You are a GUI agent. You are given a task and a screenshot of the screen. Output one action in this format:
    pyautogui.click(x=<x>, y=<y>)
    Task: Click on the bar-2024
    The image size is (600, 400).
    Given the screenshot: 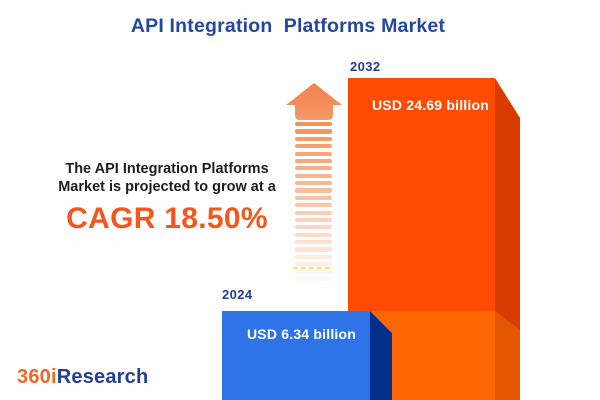 What is the action you would take?
    pyautogui.click(x=296, y=355)
    